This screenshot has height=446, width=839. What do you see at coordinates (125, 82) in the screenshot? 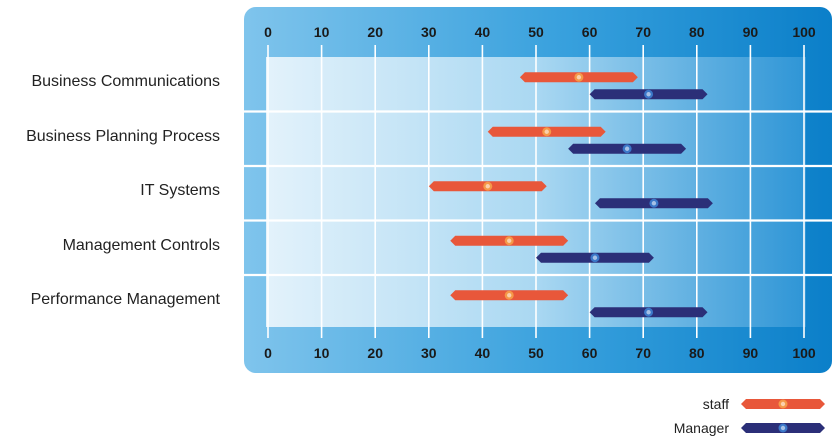
I see `category-label: Business Communications` at bounding box center [125, 82].